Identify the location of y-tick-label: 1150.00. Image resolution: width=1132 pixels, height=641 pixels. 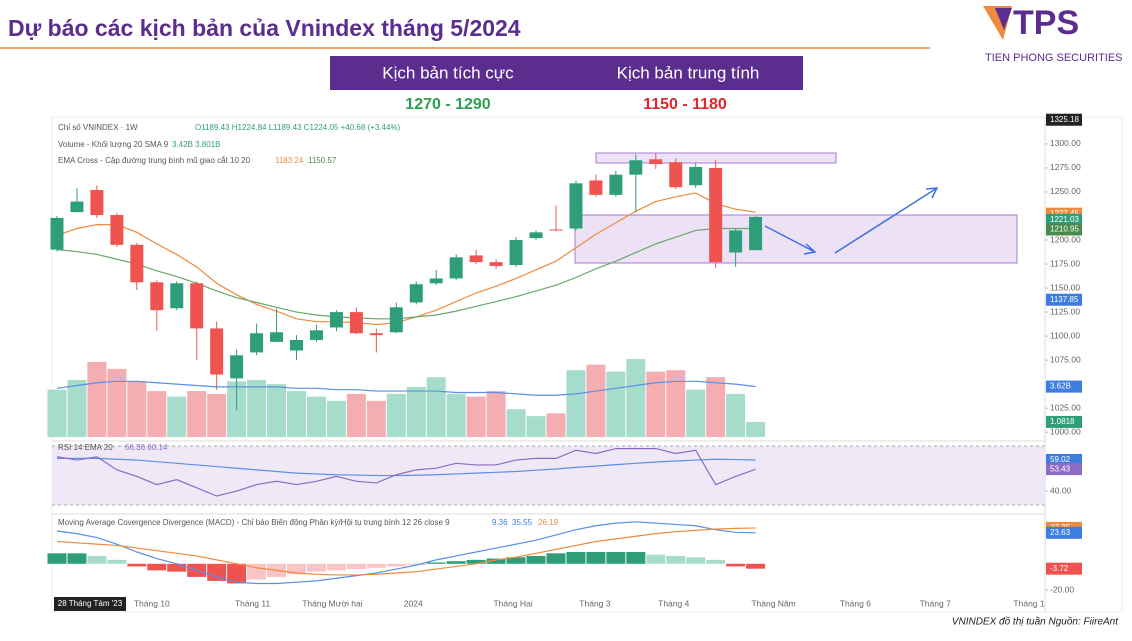
(1065, 287).